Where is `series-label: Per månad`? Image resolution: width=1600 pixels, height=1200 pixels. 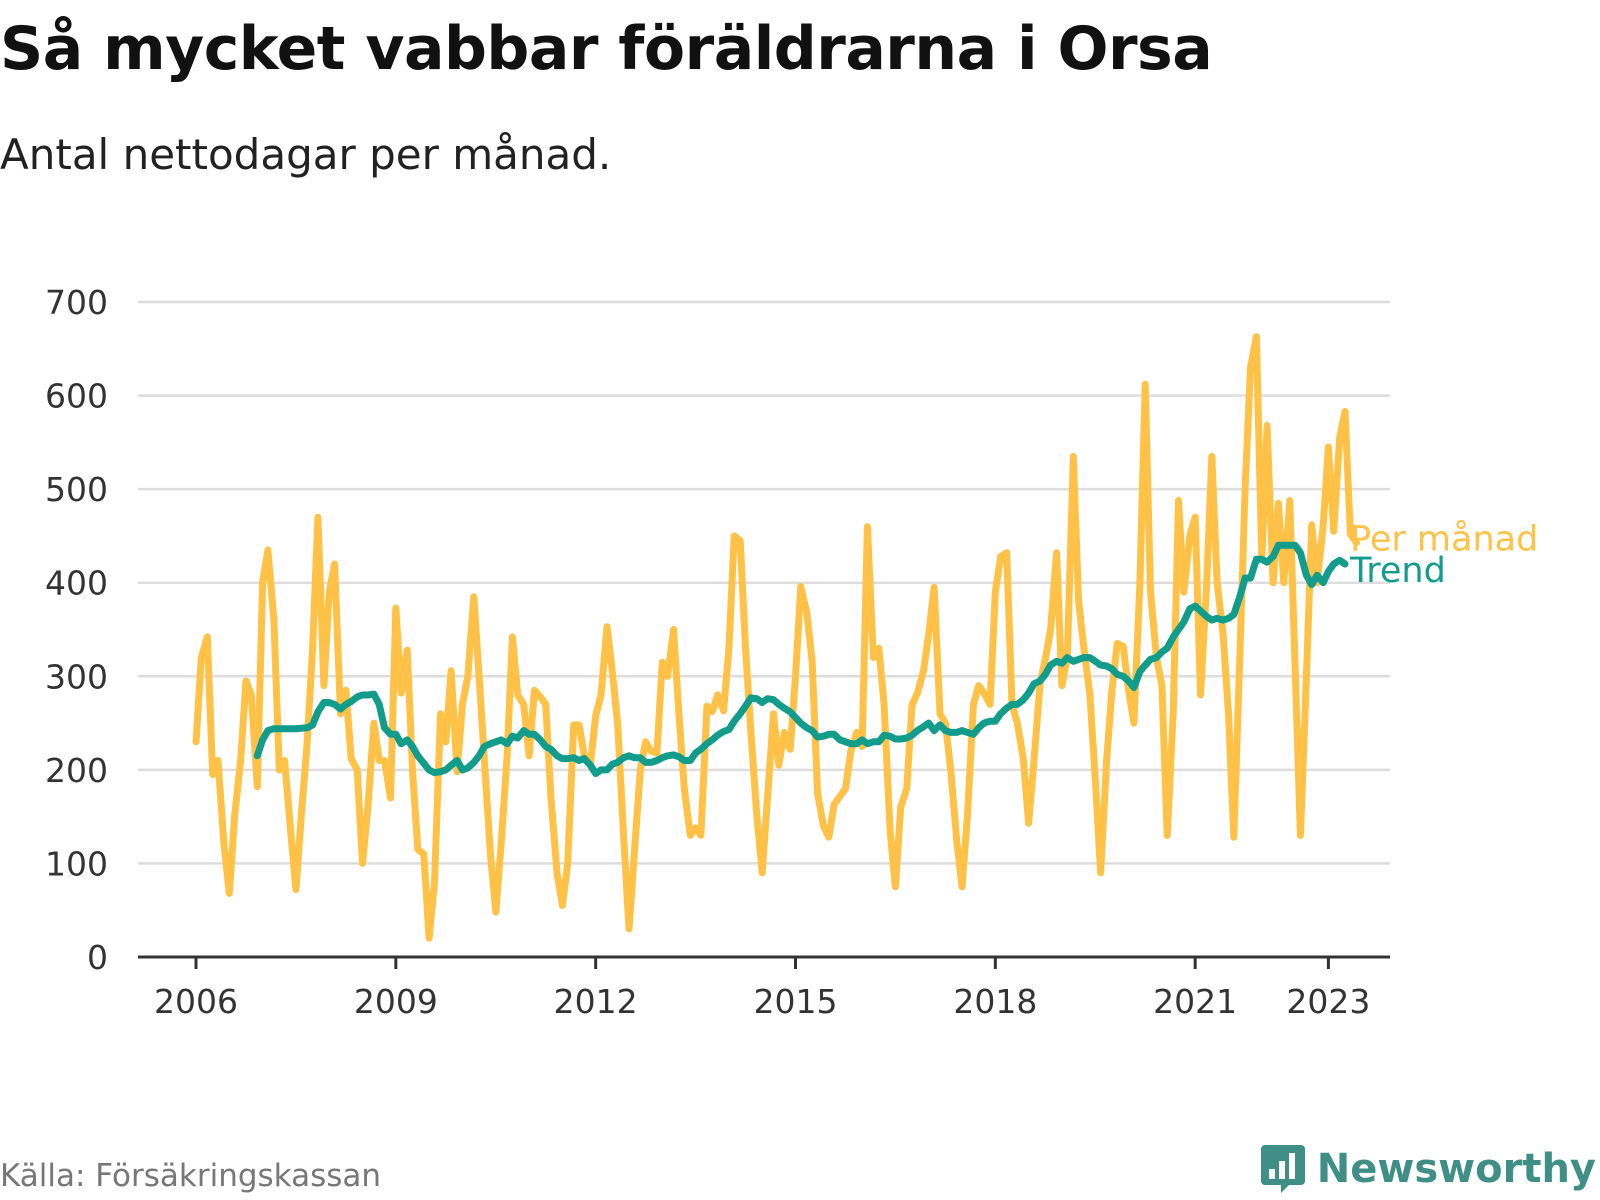
series-label: Per månad is located at coordinates (1444, 538).